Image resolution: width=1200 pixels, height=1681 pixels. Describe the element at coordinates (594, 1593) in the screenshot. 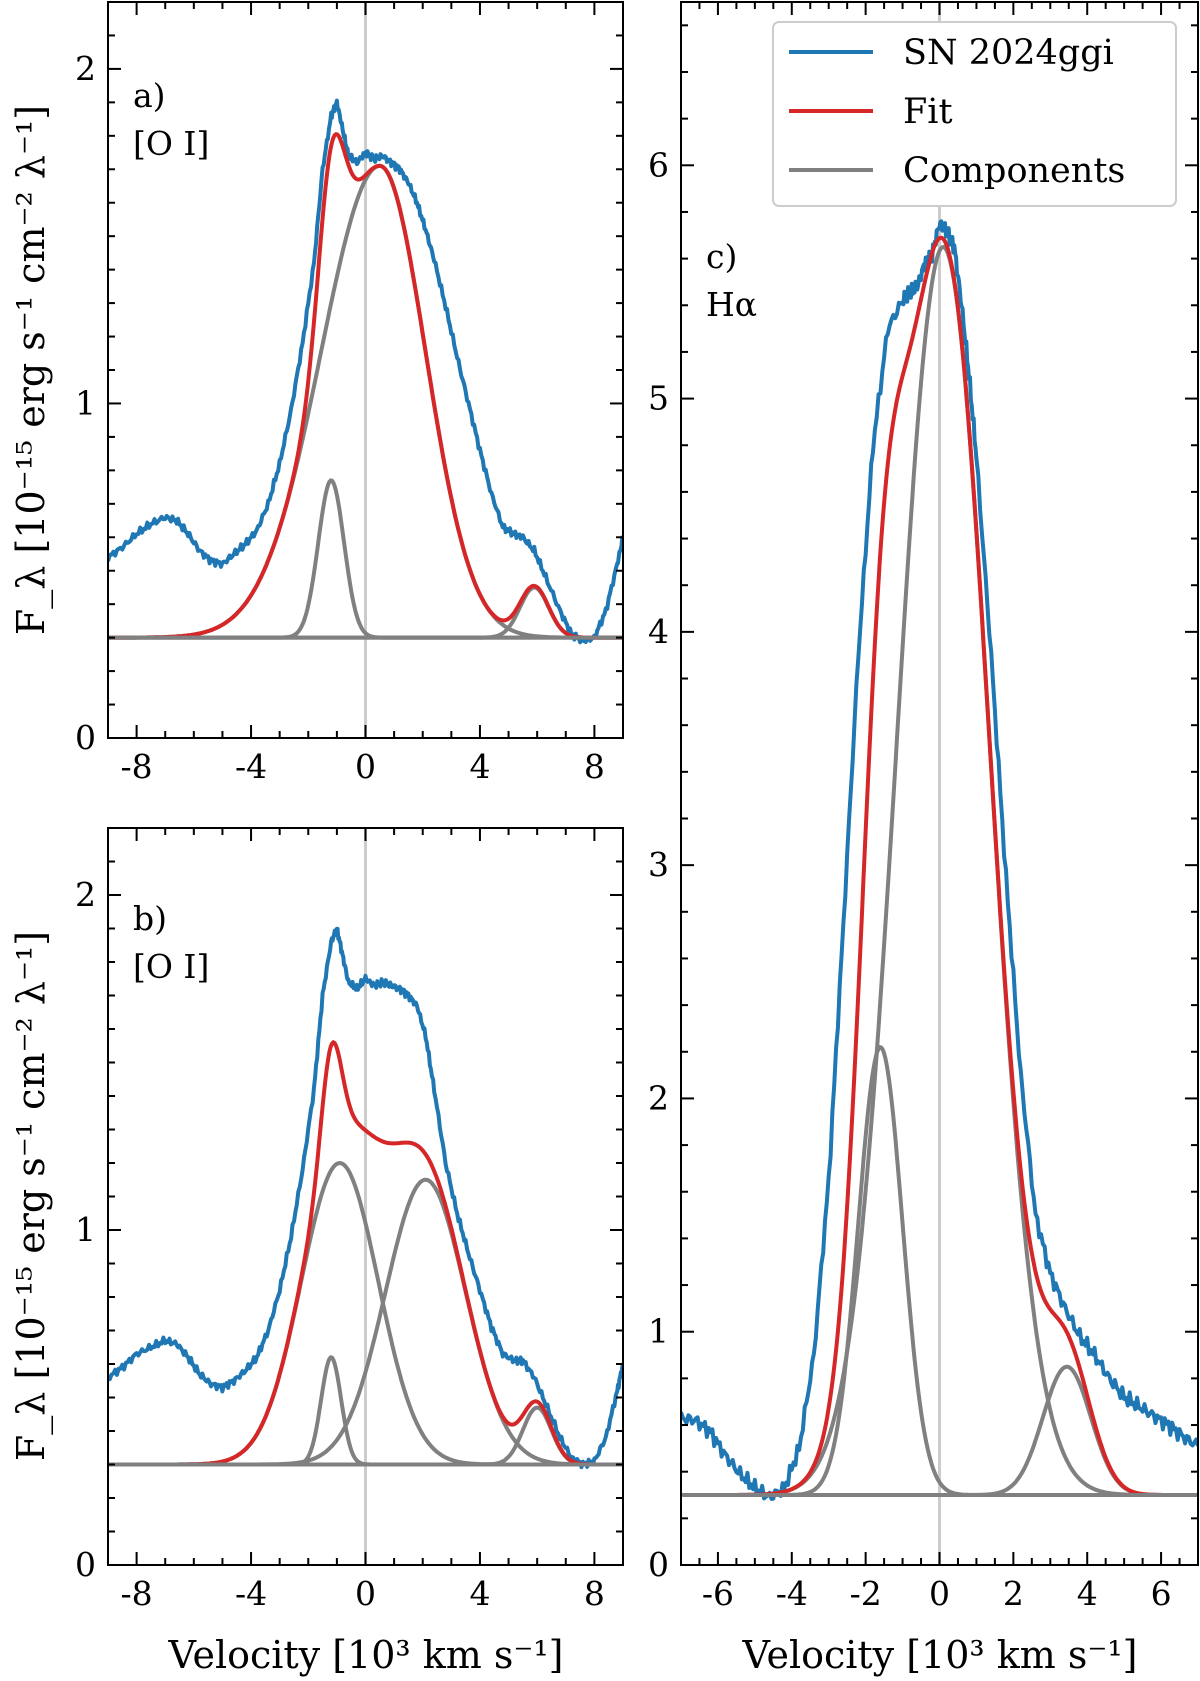

I see `panel-b-xtick-label: 8` at that location.